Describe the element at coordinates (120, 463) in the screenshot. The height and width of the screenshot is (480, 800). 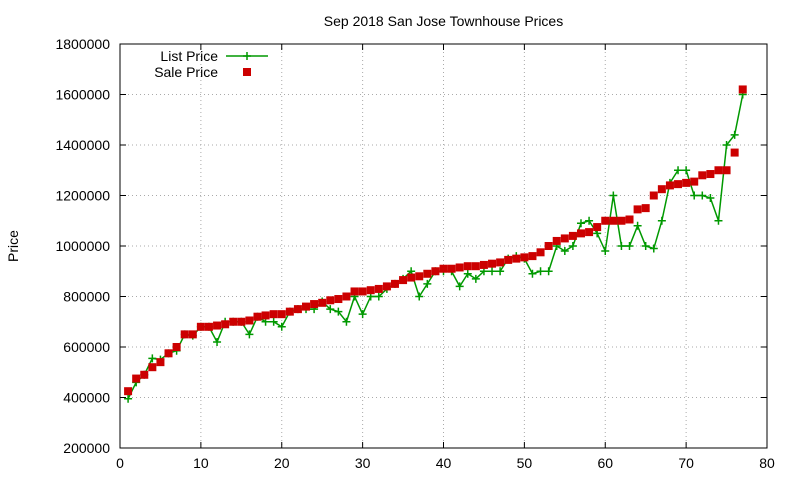
I see `x-tick-label: 0` at that location.